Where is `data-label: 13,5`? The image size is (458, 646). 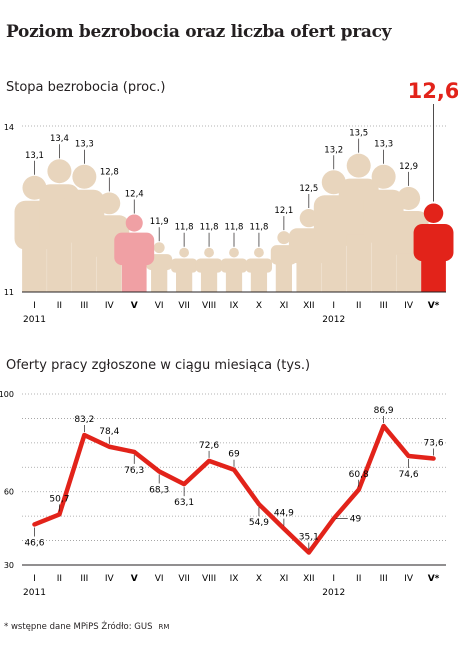 data-label: 13,5 is located at coordinates (358, 134).